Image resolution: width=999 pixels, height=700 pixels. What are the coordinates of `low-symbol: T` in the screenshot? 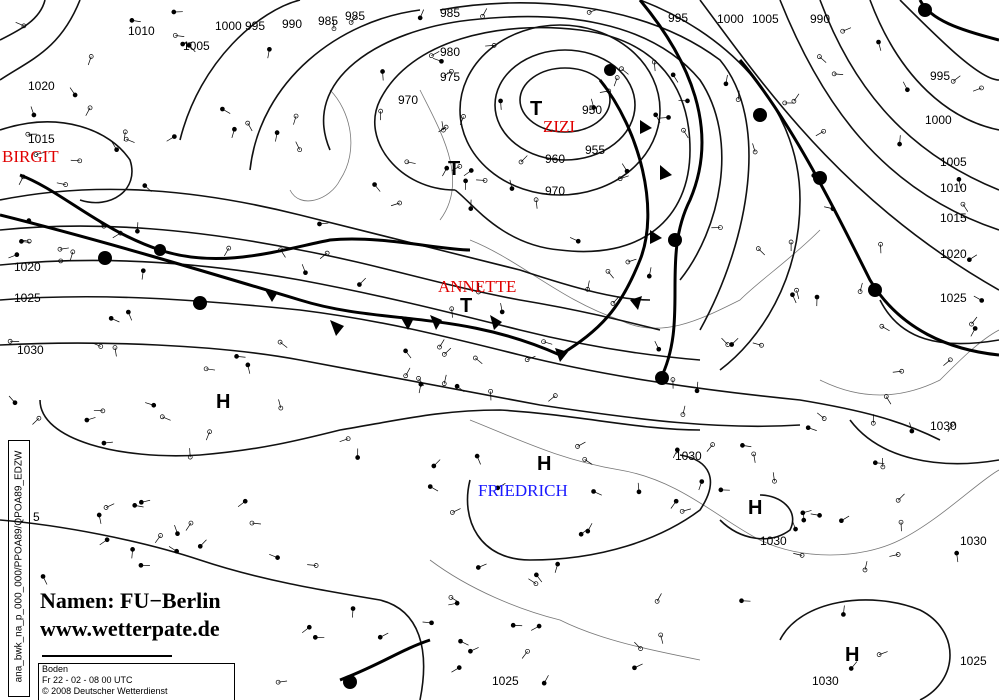 It's located at (466, 306).